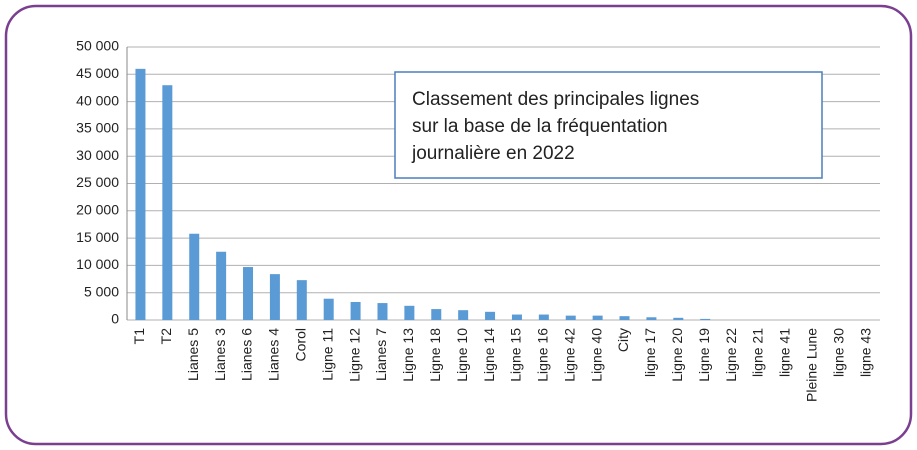 Image resolution: width=917 pixels, height=450 pixels. Describe the element at coordinates (493, 153) in the screenshot. I see `annotation: journalière en 2022` at that location.